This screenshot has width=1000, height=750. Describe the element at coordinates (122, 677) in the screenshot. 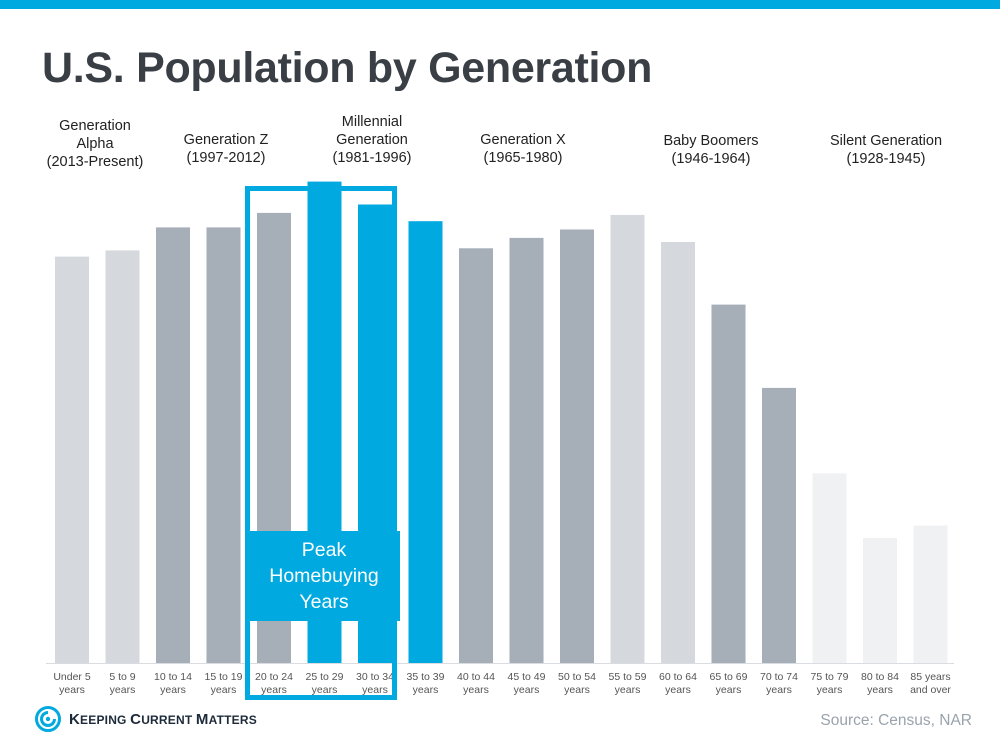

I see `x-tick-label: 5 to 9` at that location.